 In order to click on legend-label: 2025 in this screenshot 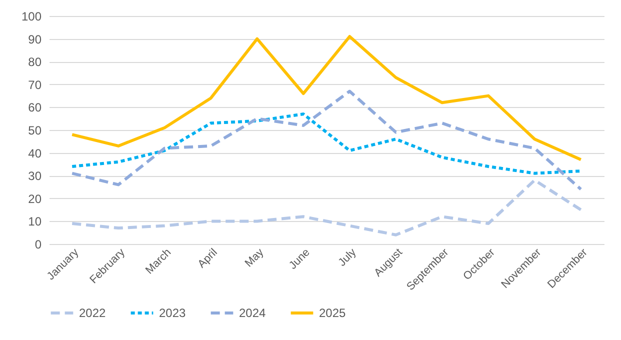, I will do `click(332, 313)`.